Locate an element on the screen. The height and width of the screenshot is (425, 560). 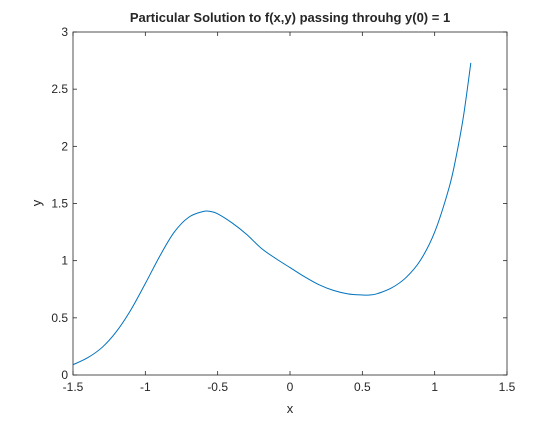
y-tick-label: 0 is located at coordinates (64, 375).